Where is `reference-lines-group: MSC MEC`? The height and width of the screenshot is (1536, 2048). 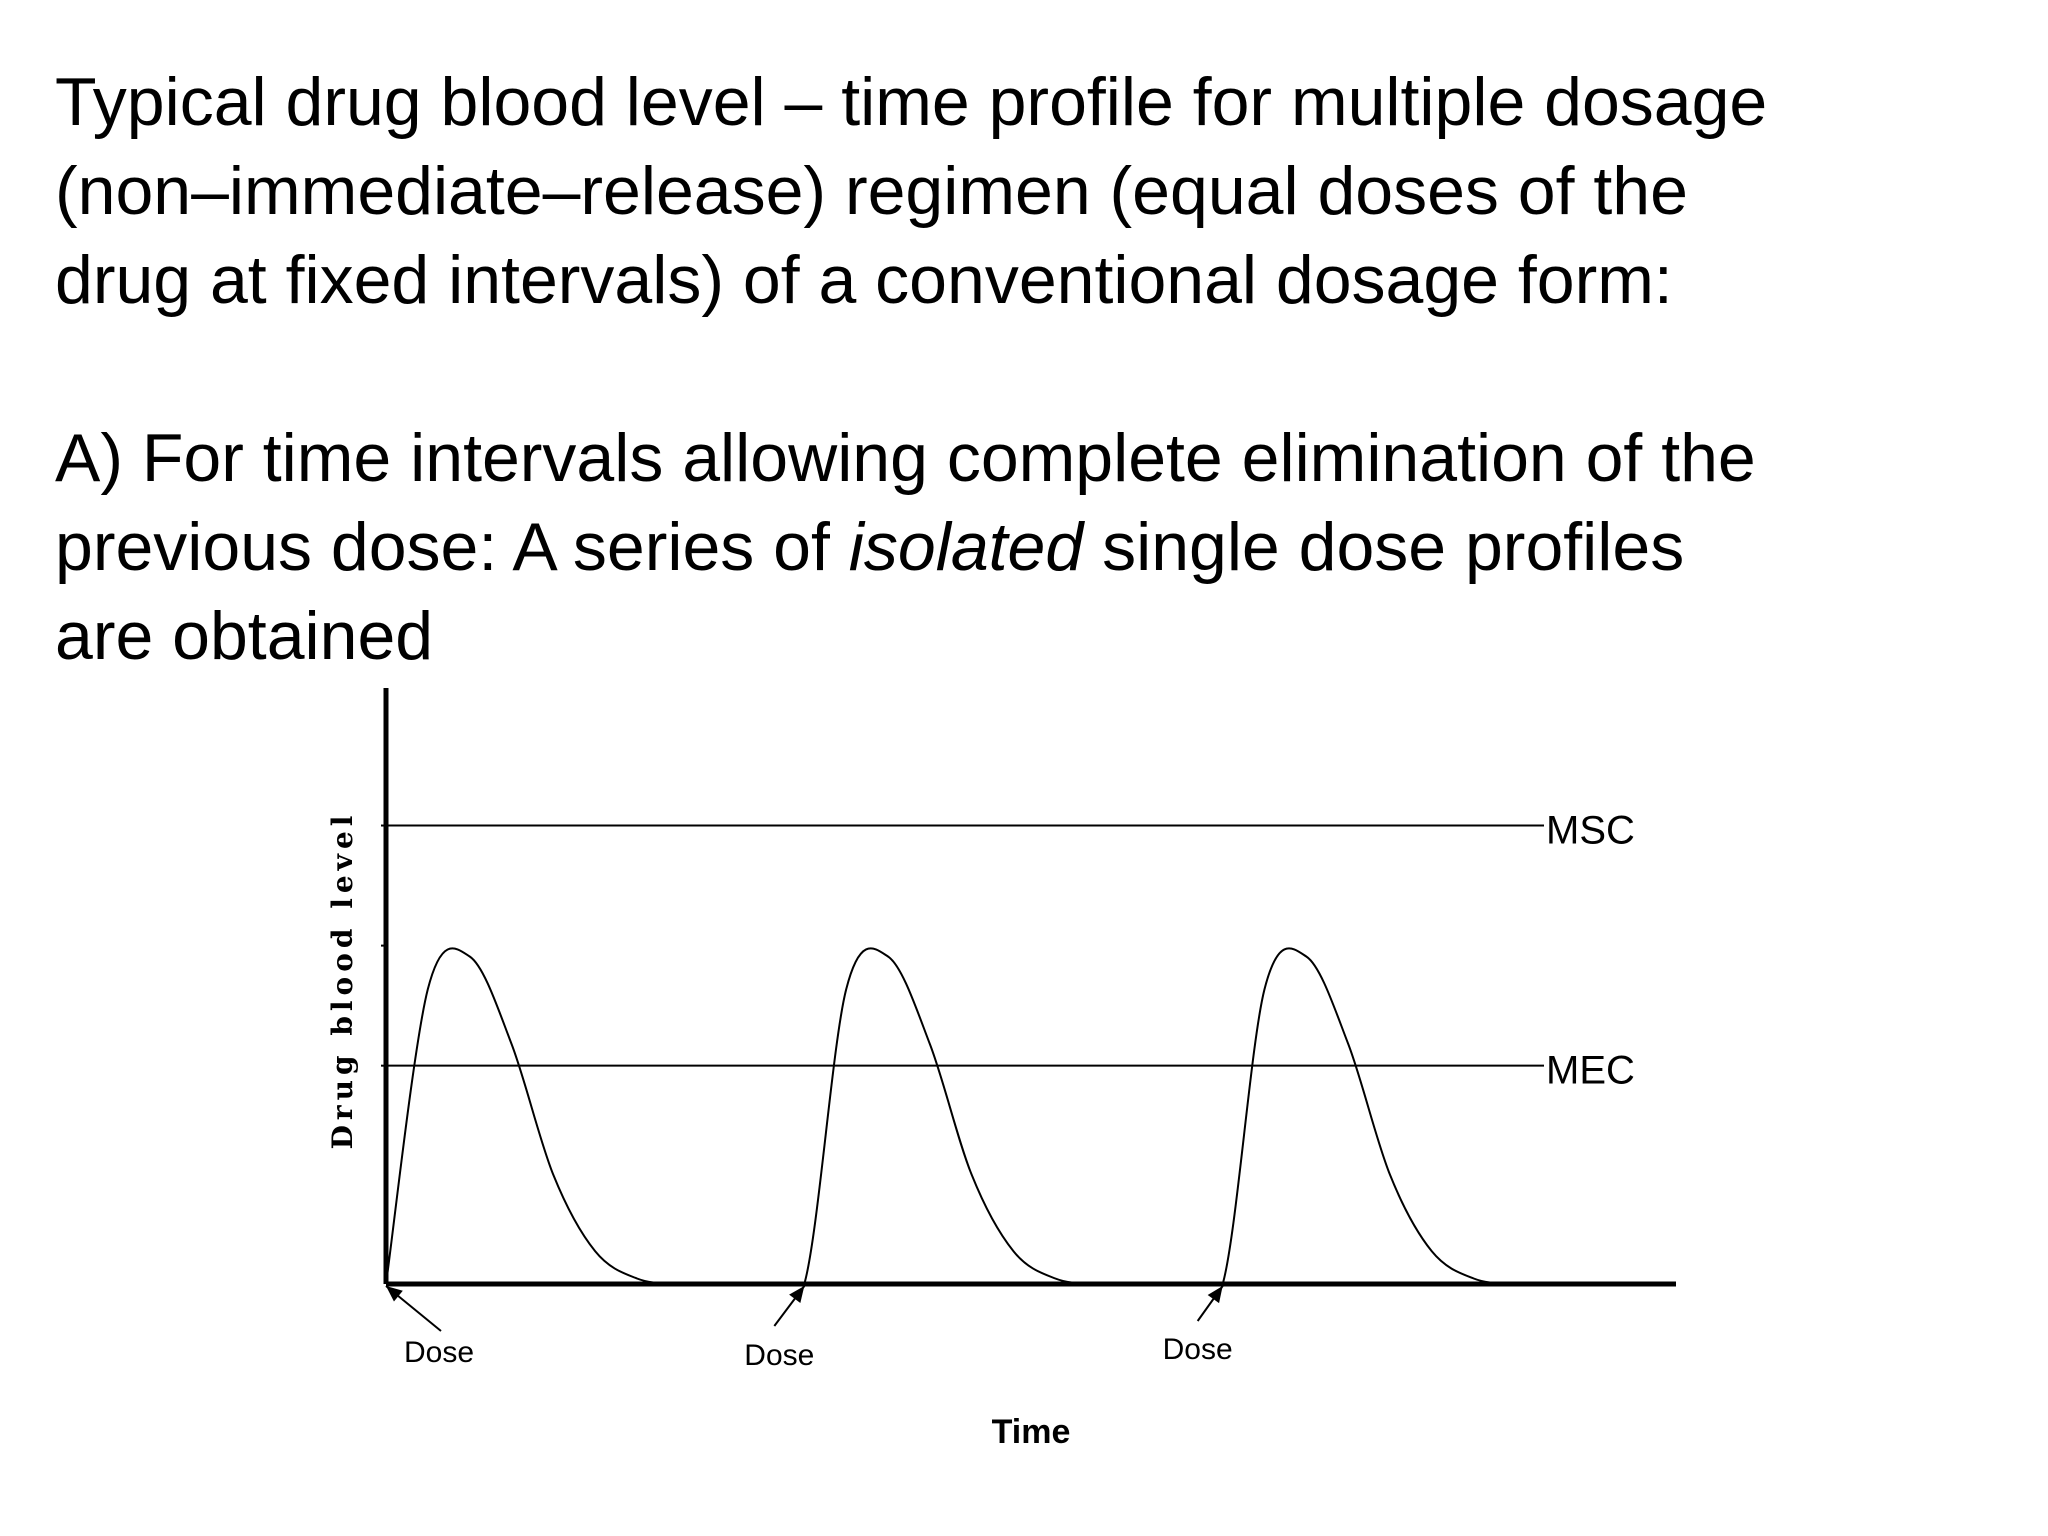
reference-lines-group: MSC MEC is located at coordinates (1010, 951).